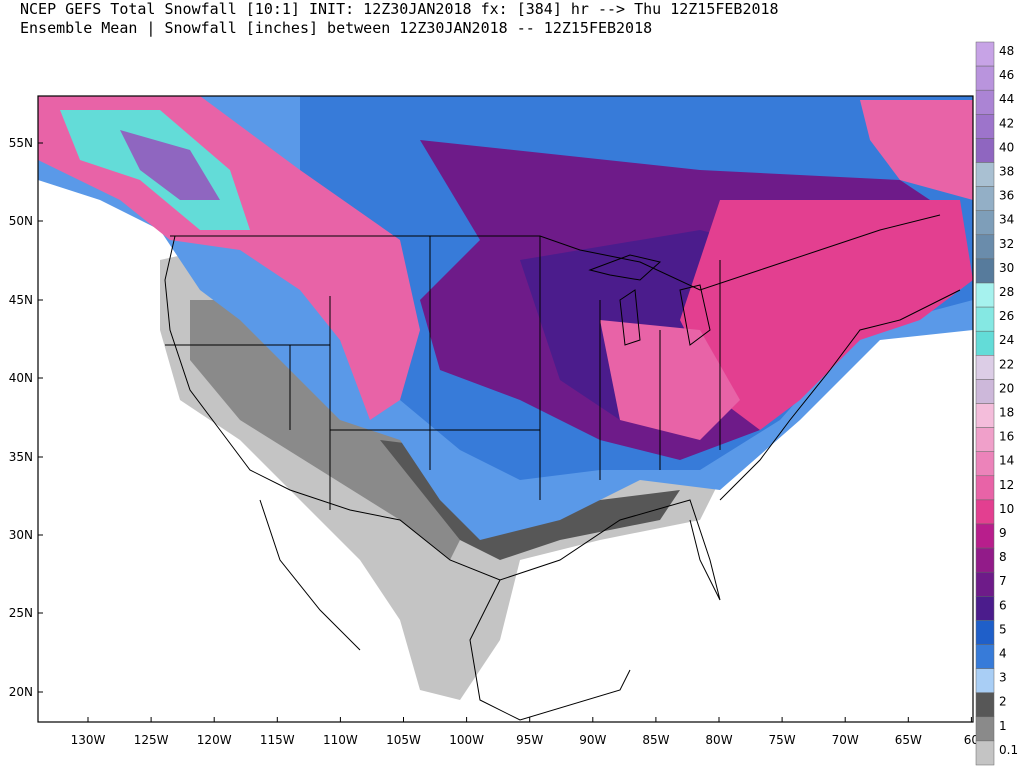  Describe the element at coordinates (21, 300) in the screenshot. I see `lat-label: 45N` at that location.